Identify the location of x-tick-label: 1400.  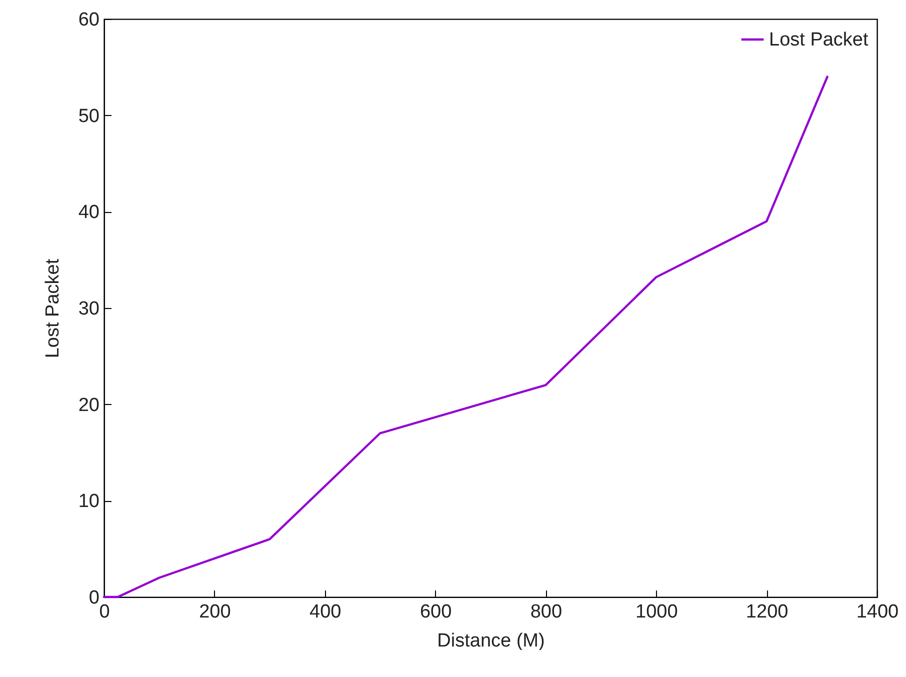
(877, 612).